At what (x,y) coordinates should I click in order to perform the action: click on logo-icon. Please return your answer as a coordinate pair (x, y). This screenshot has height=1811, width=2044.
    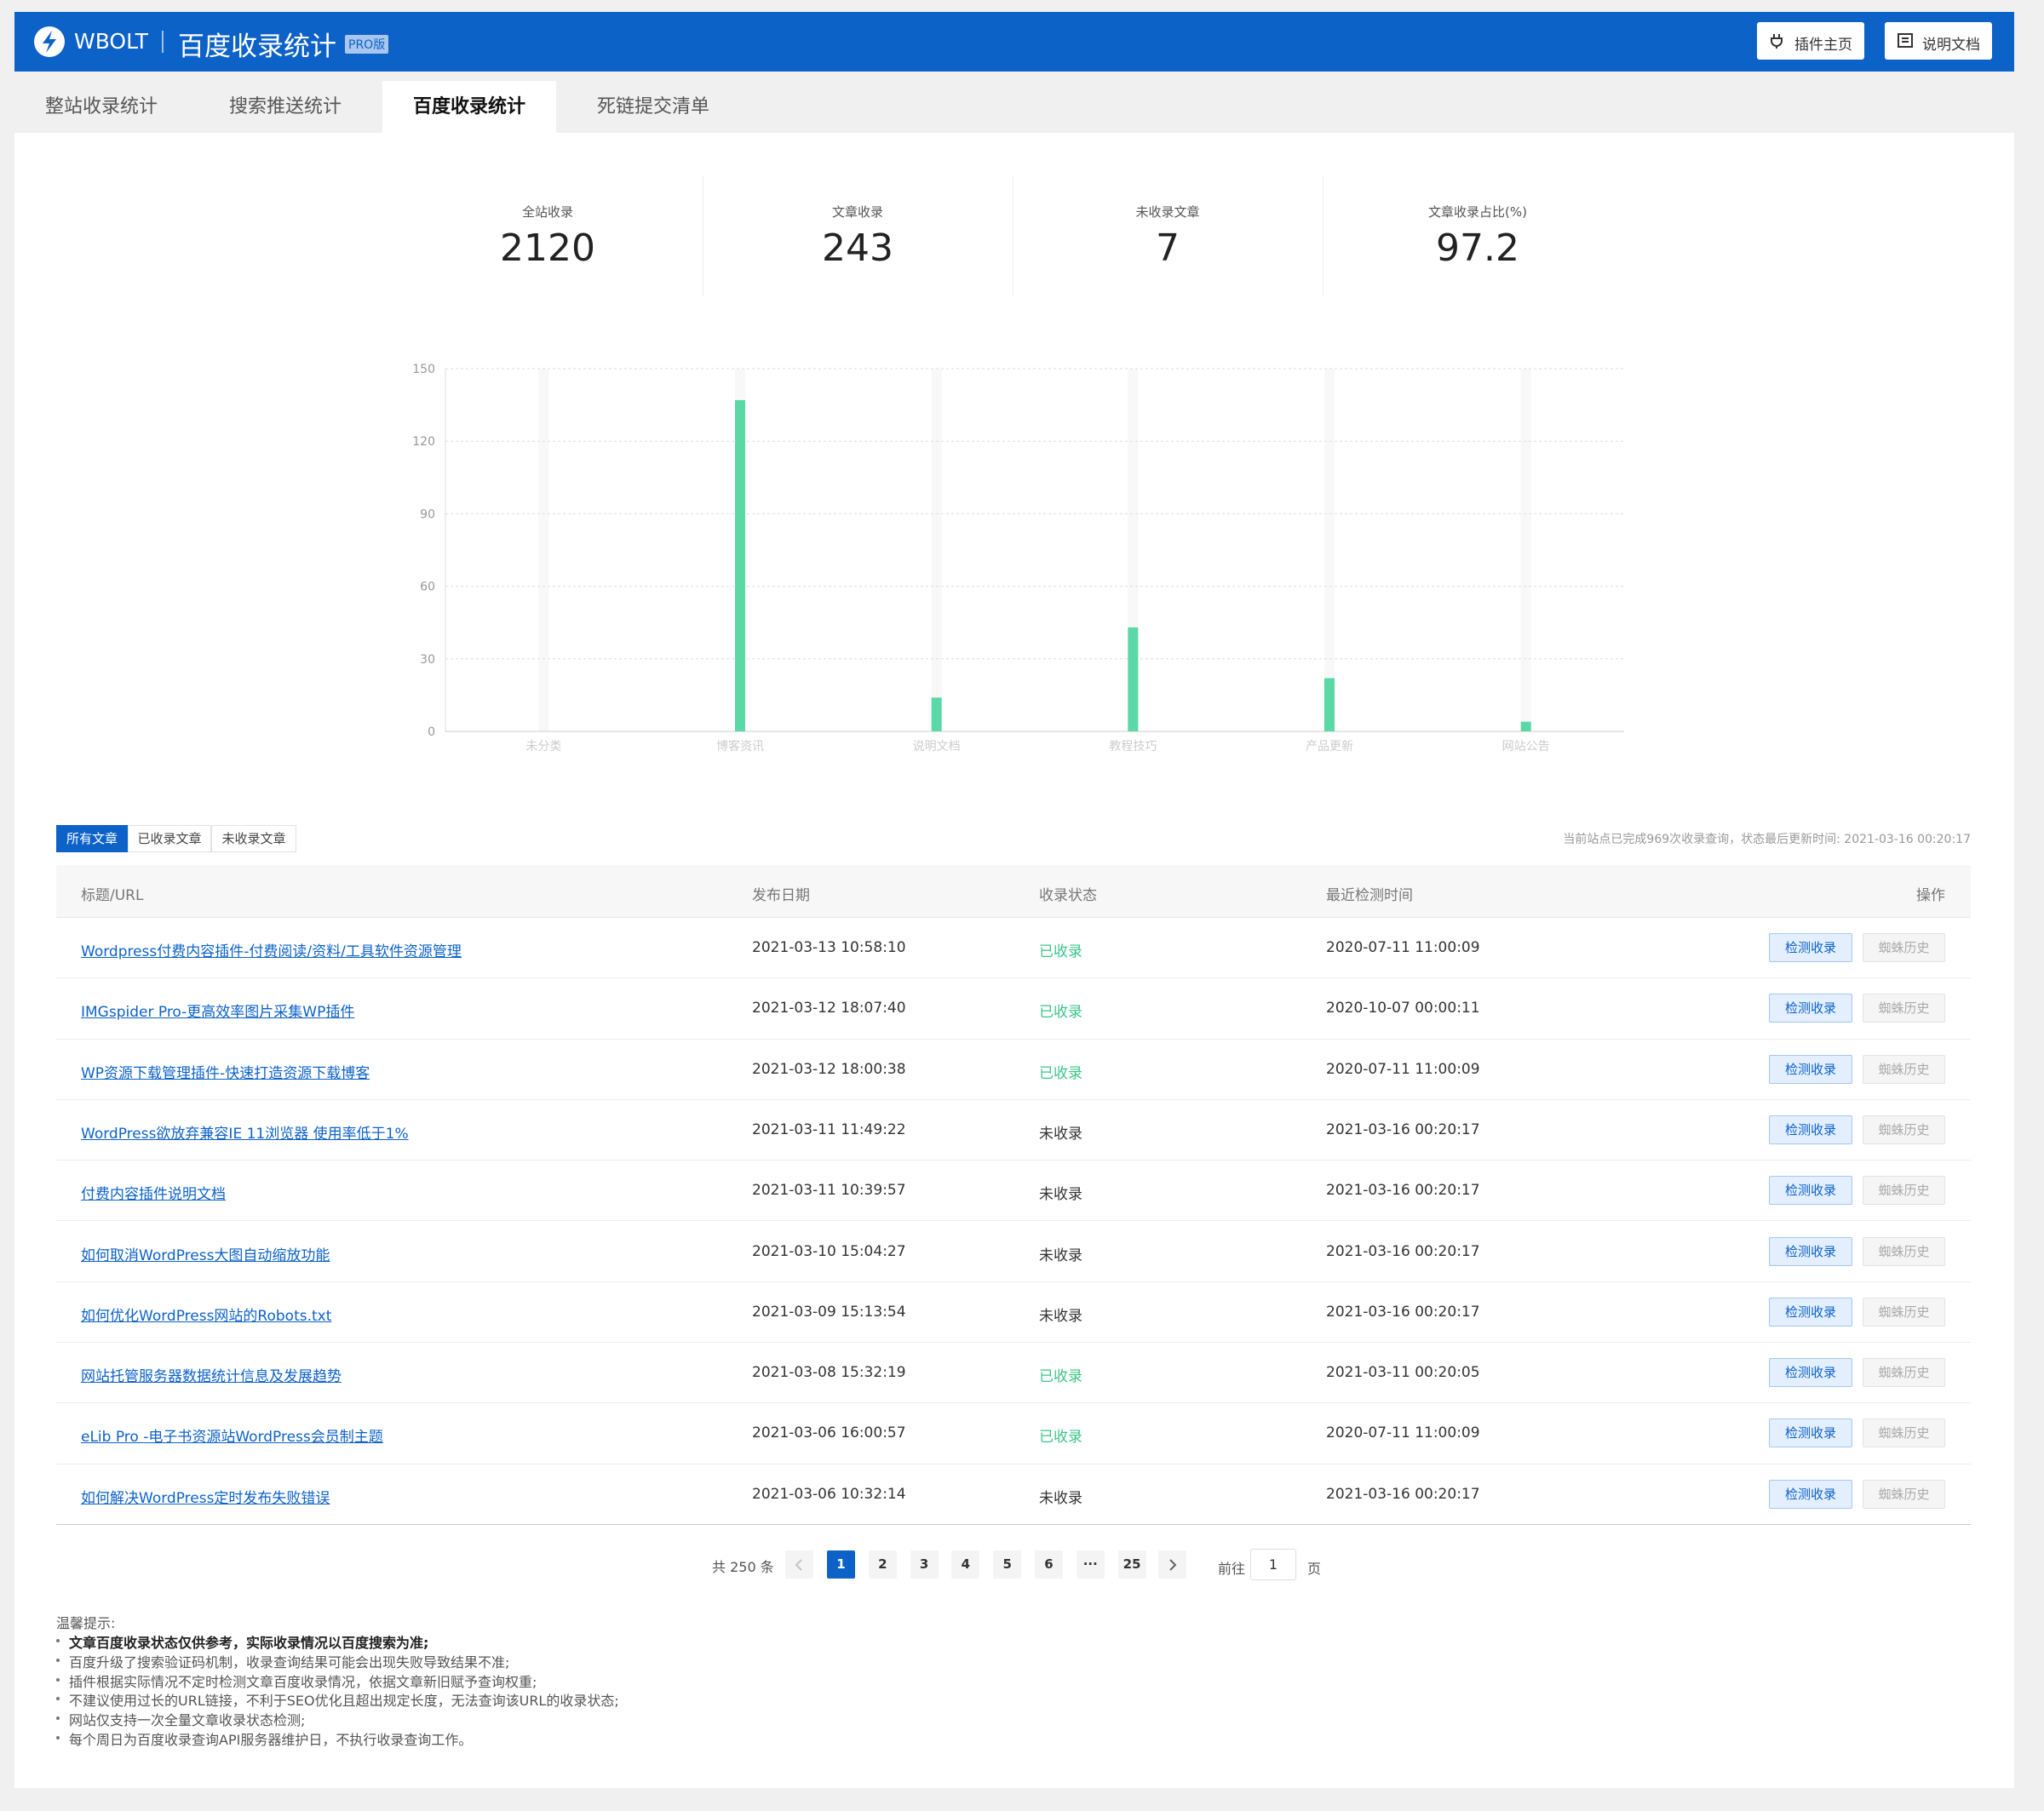
    Looking at the image, I should click on (49, 42).